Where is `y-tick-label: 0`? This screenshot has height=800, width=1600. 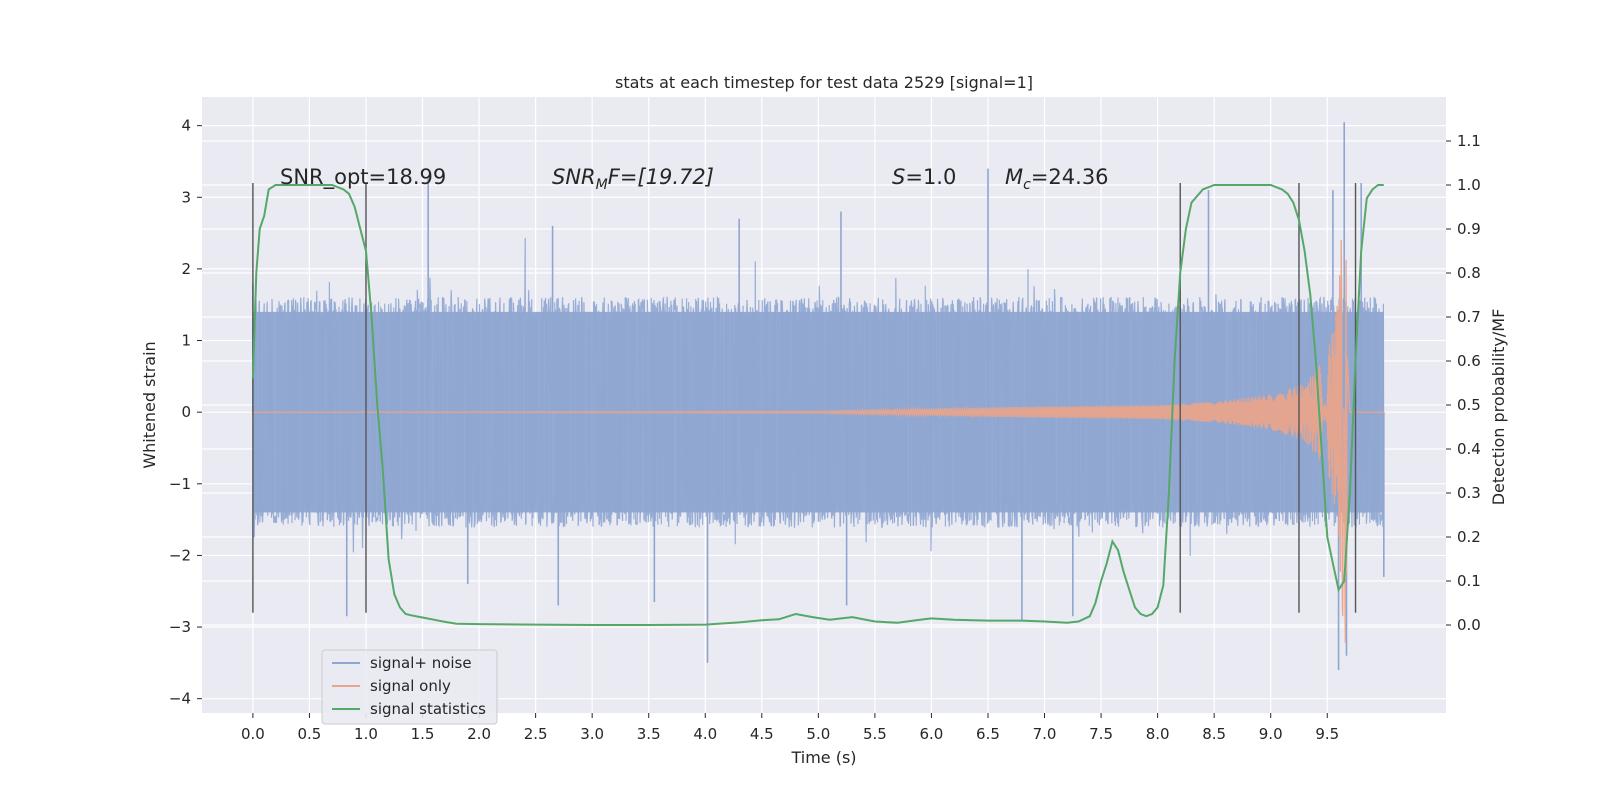
y-tick-label: 0 is located at coordinates (186, 412).